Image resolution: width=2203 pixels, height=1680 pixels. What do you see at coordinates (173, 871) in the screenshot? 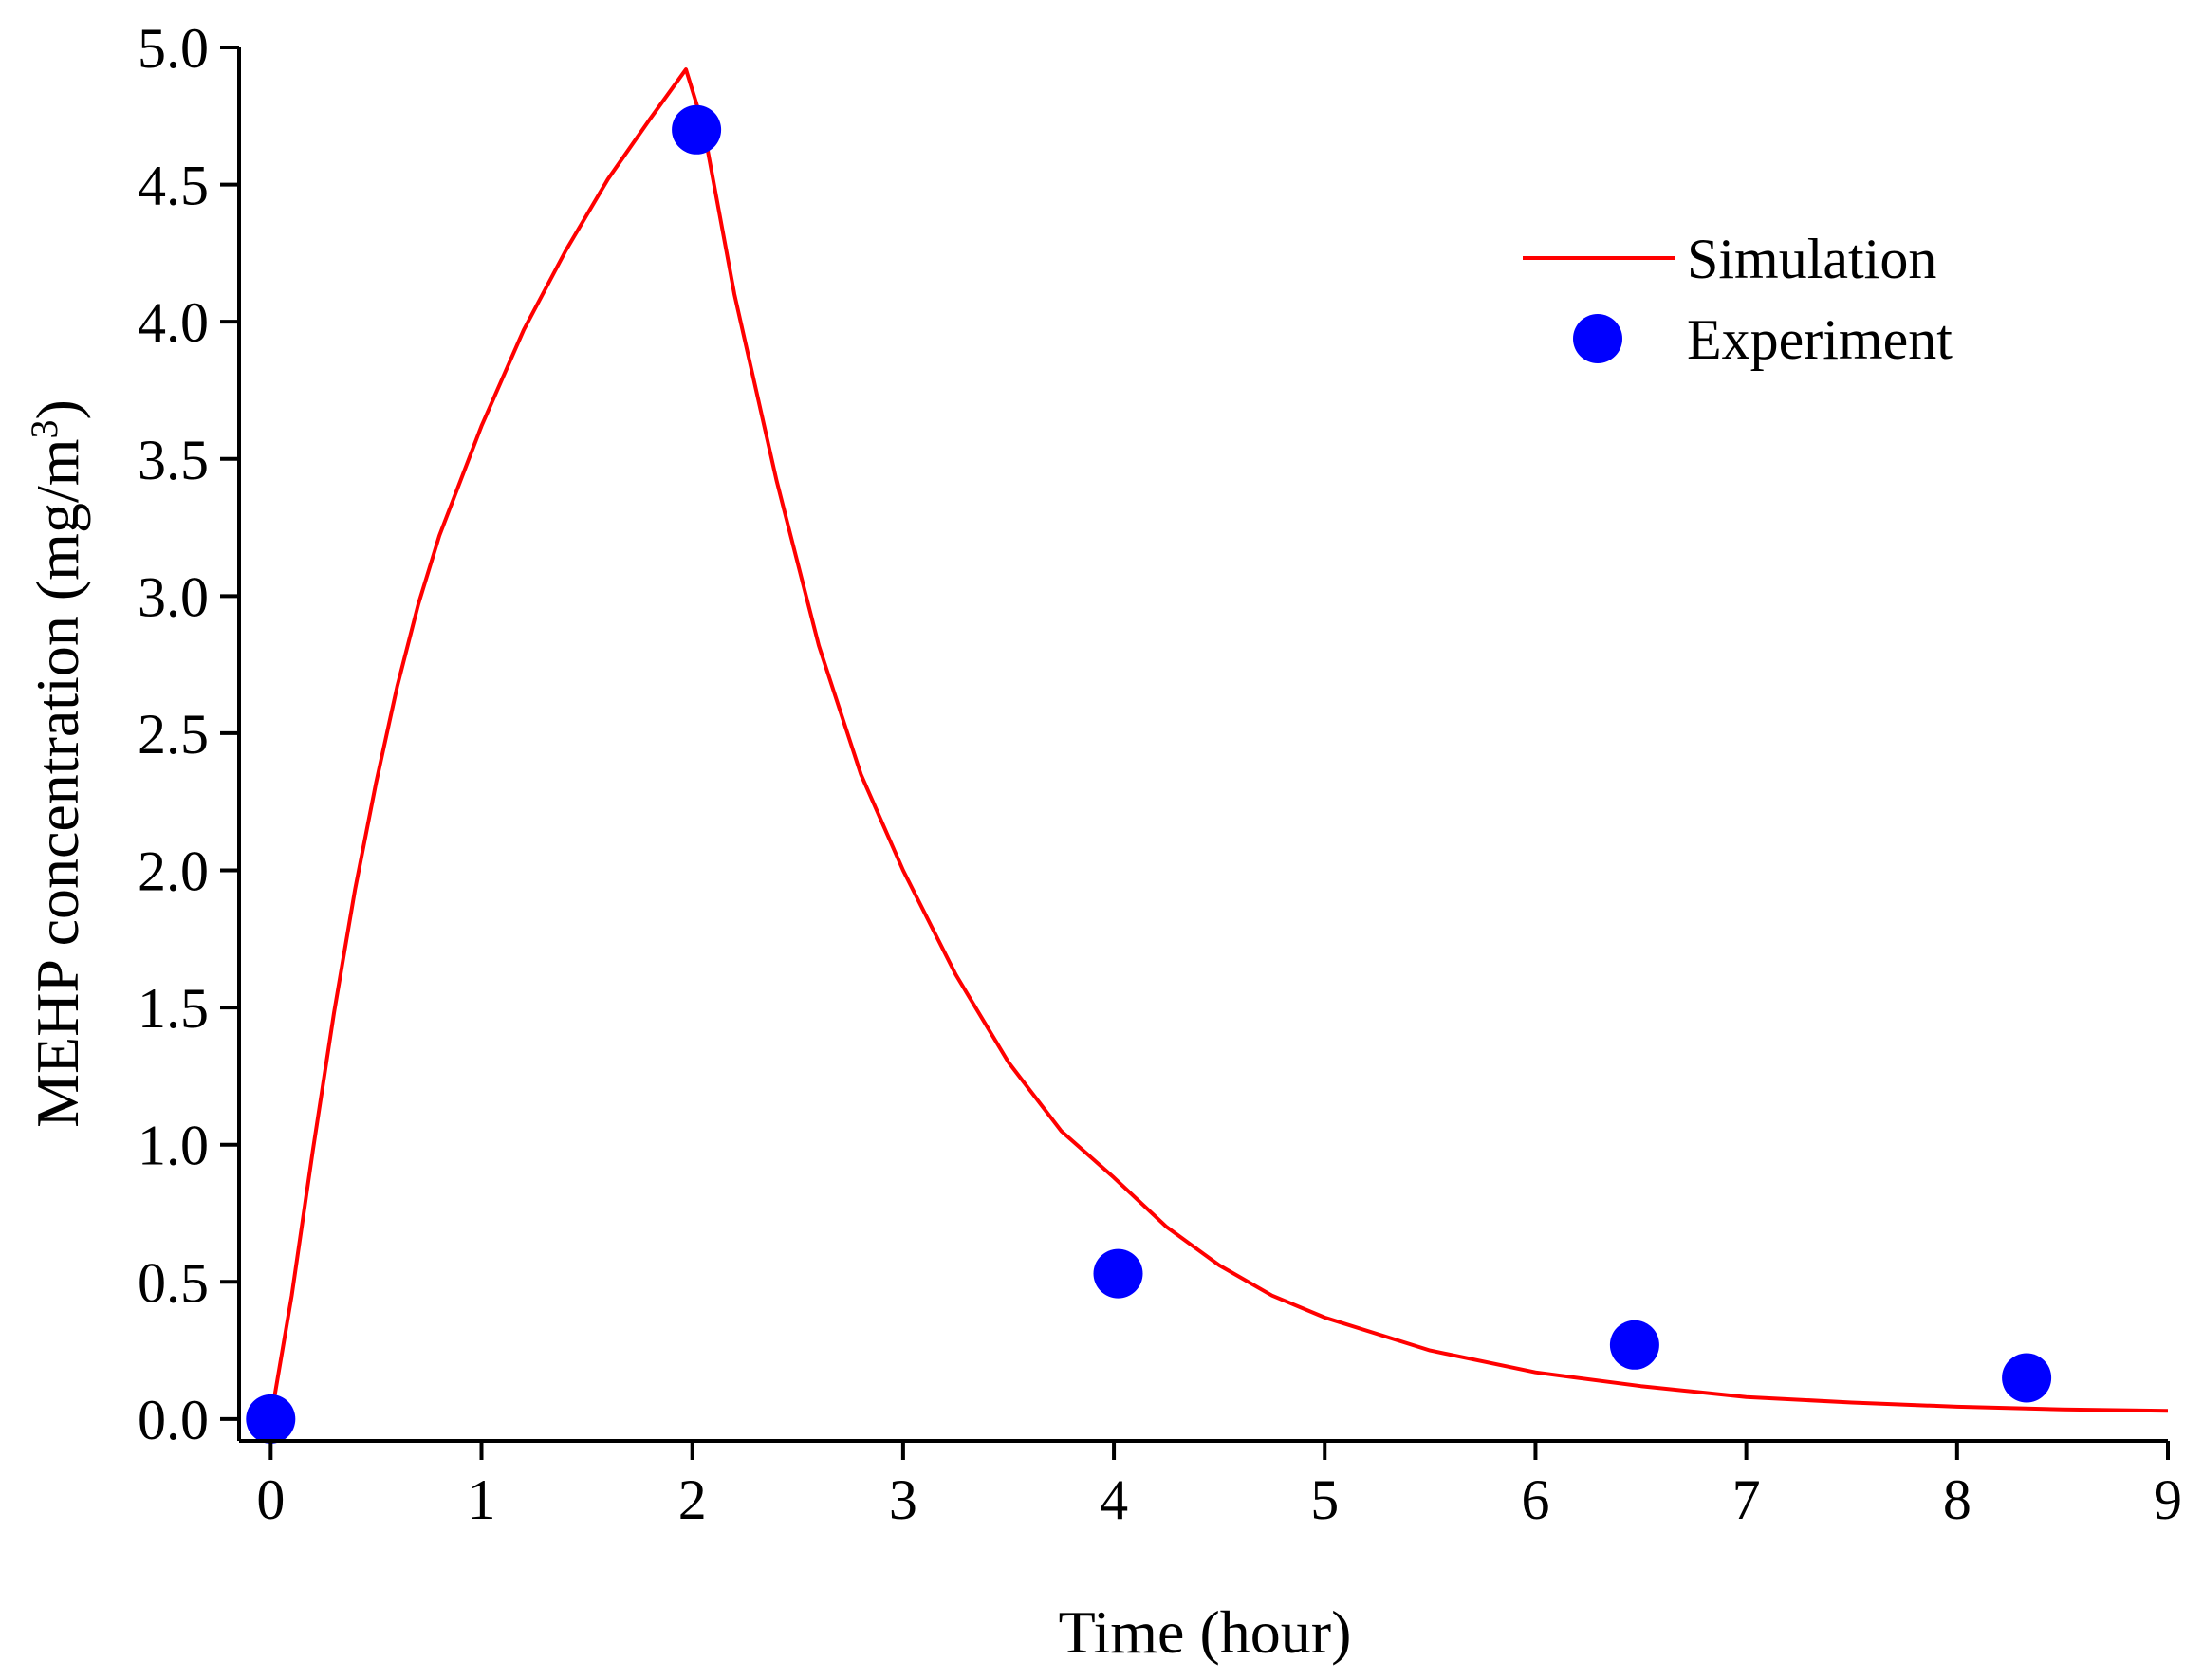
I see `y-tick-label: 2.0` at bounding box center [173, 871].